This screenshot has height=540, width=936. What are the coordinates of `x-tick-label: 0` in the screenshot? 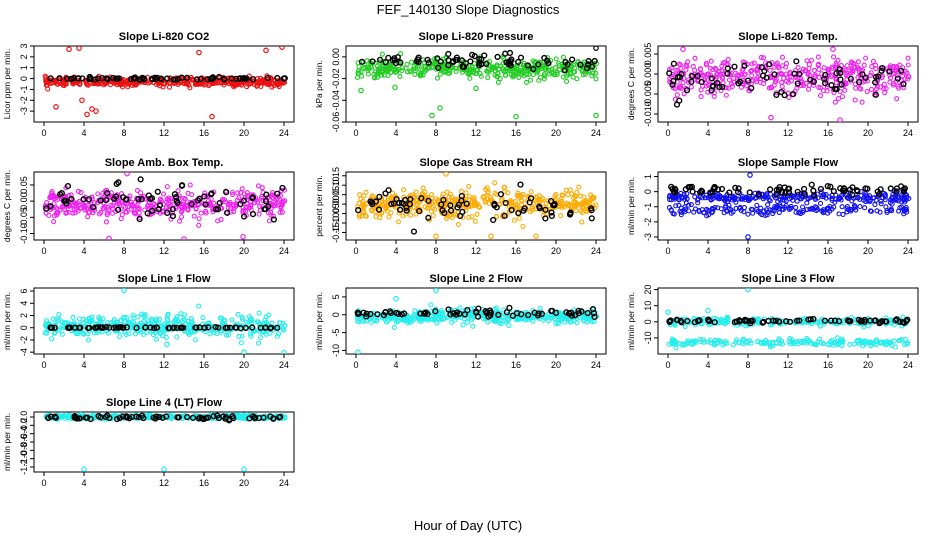 It's located at (43, 365).